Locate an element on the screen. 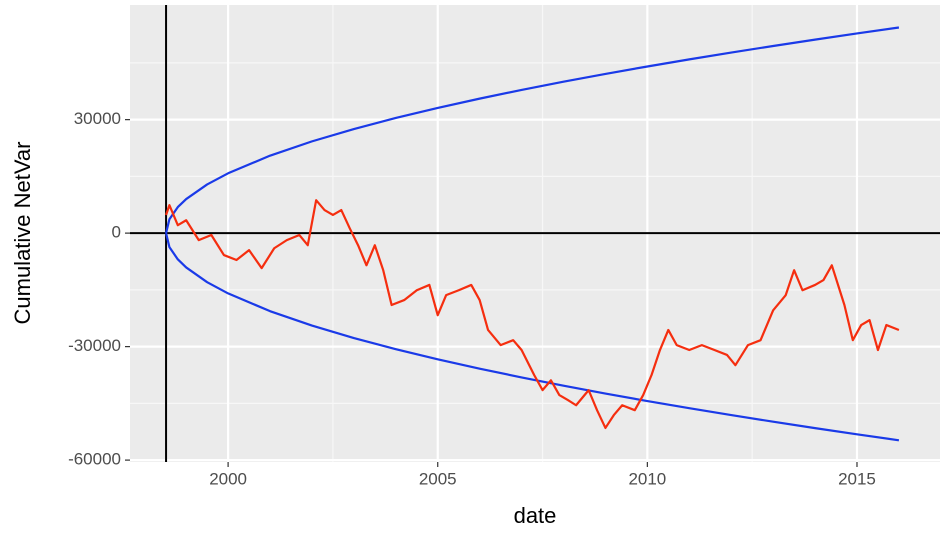 Image resolution: width=947 pixels, height=542 pixels. x-tick-label: 2015 is located at coordinates (857, 478).